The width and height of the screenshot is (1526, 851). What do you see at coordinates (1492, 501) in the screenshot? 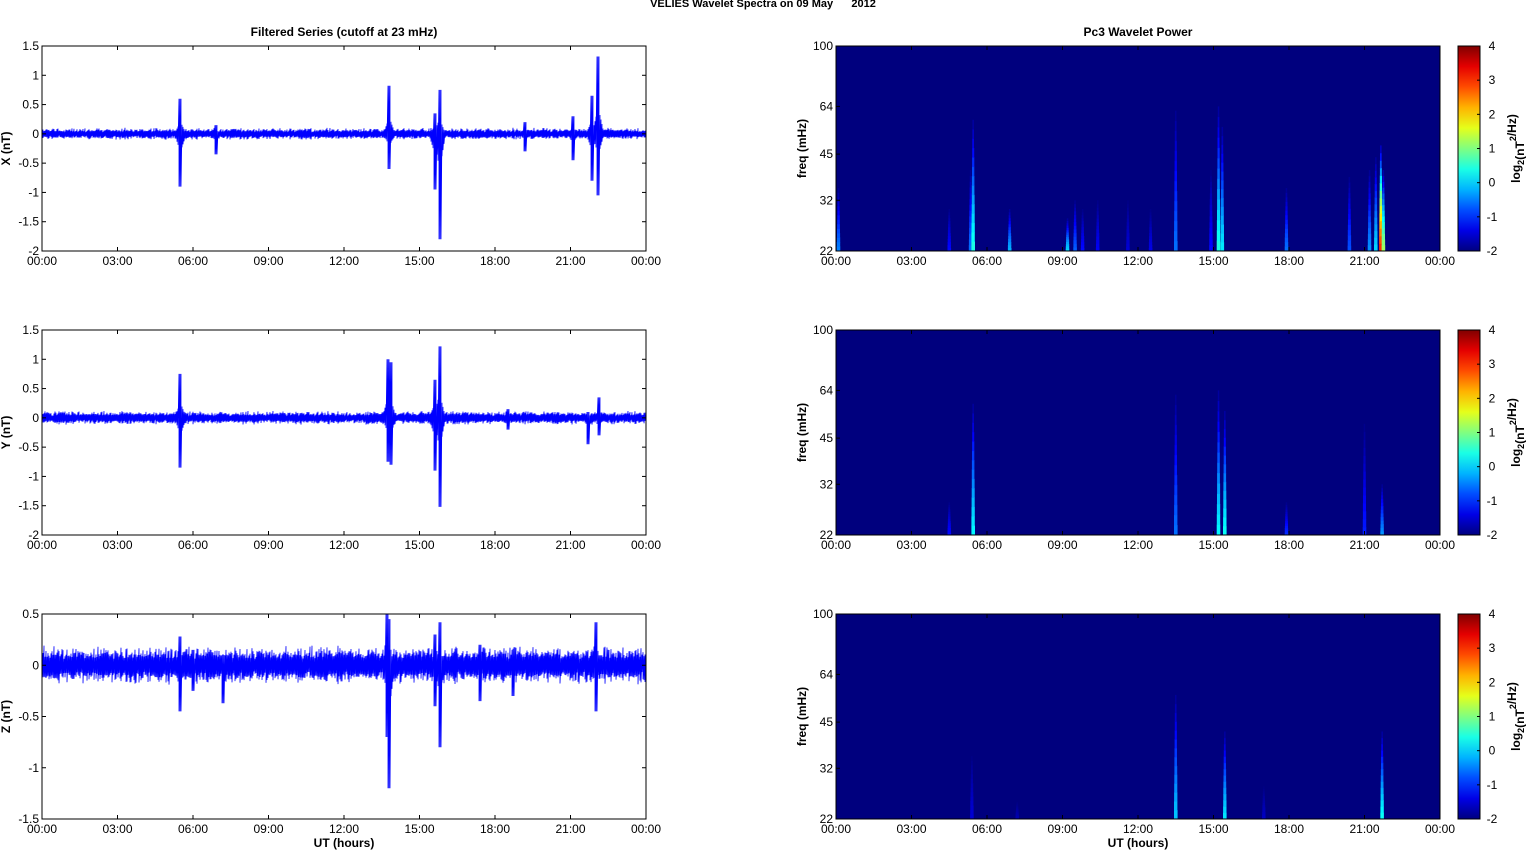
I see `colorbar-tick-label-1-5: -1` at bounding box center [1492, 501].